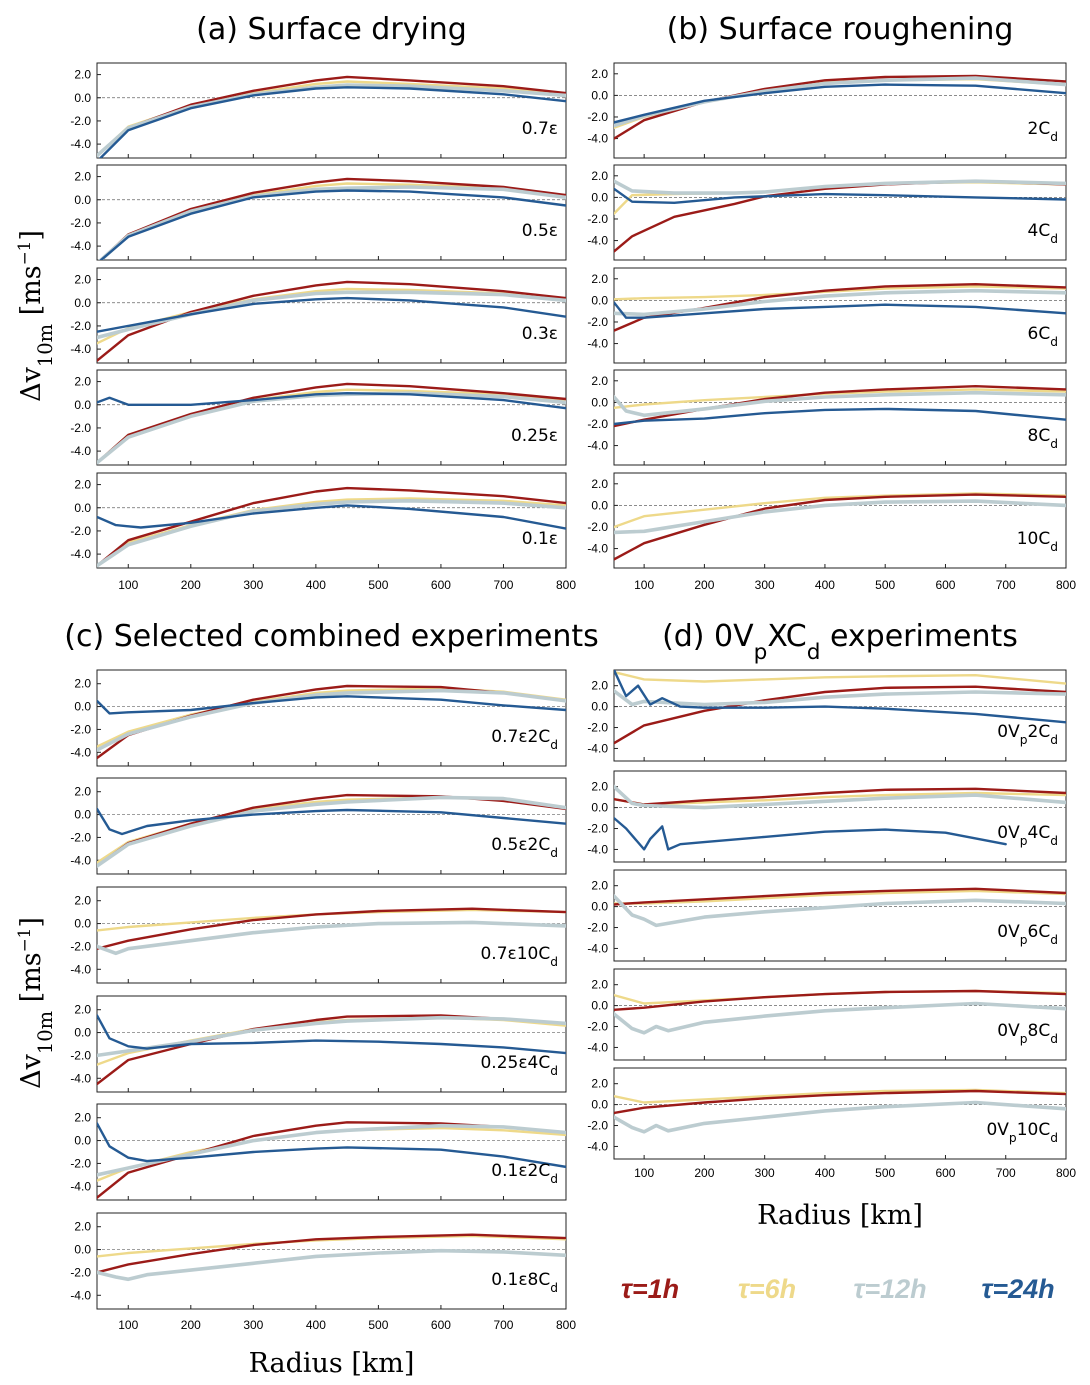 The height and width of the screenshot is (1385, 1090). I want to click on panel-label: 0.3ε, so click(540, 334).